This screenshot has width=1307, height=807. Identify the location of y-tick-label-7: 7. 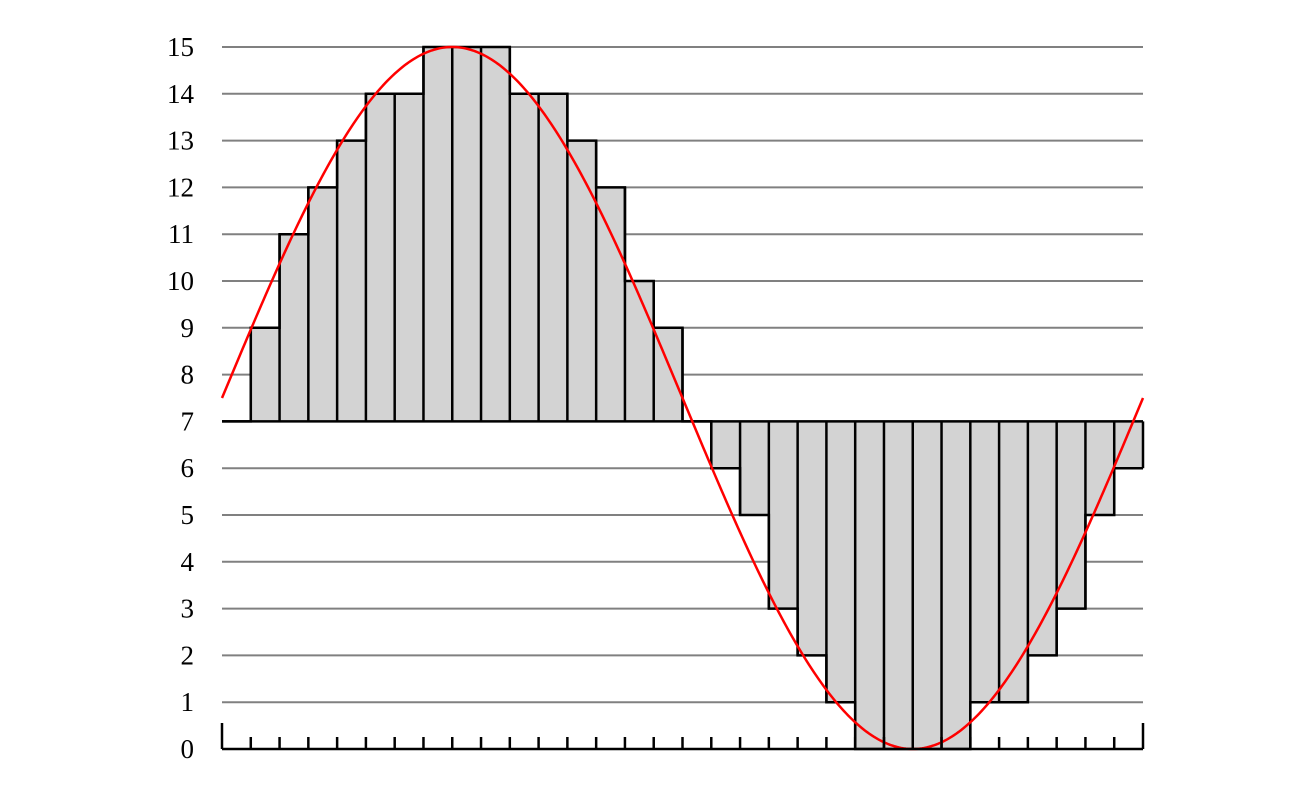
(188, 421).